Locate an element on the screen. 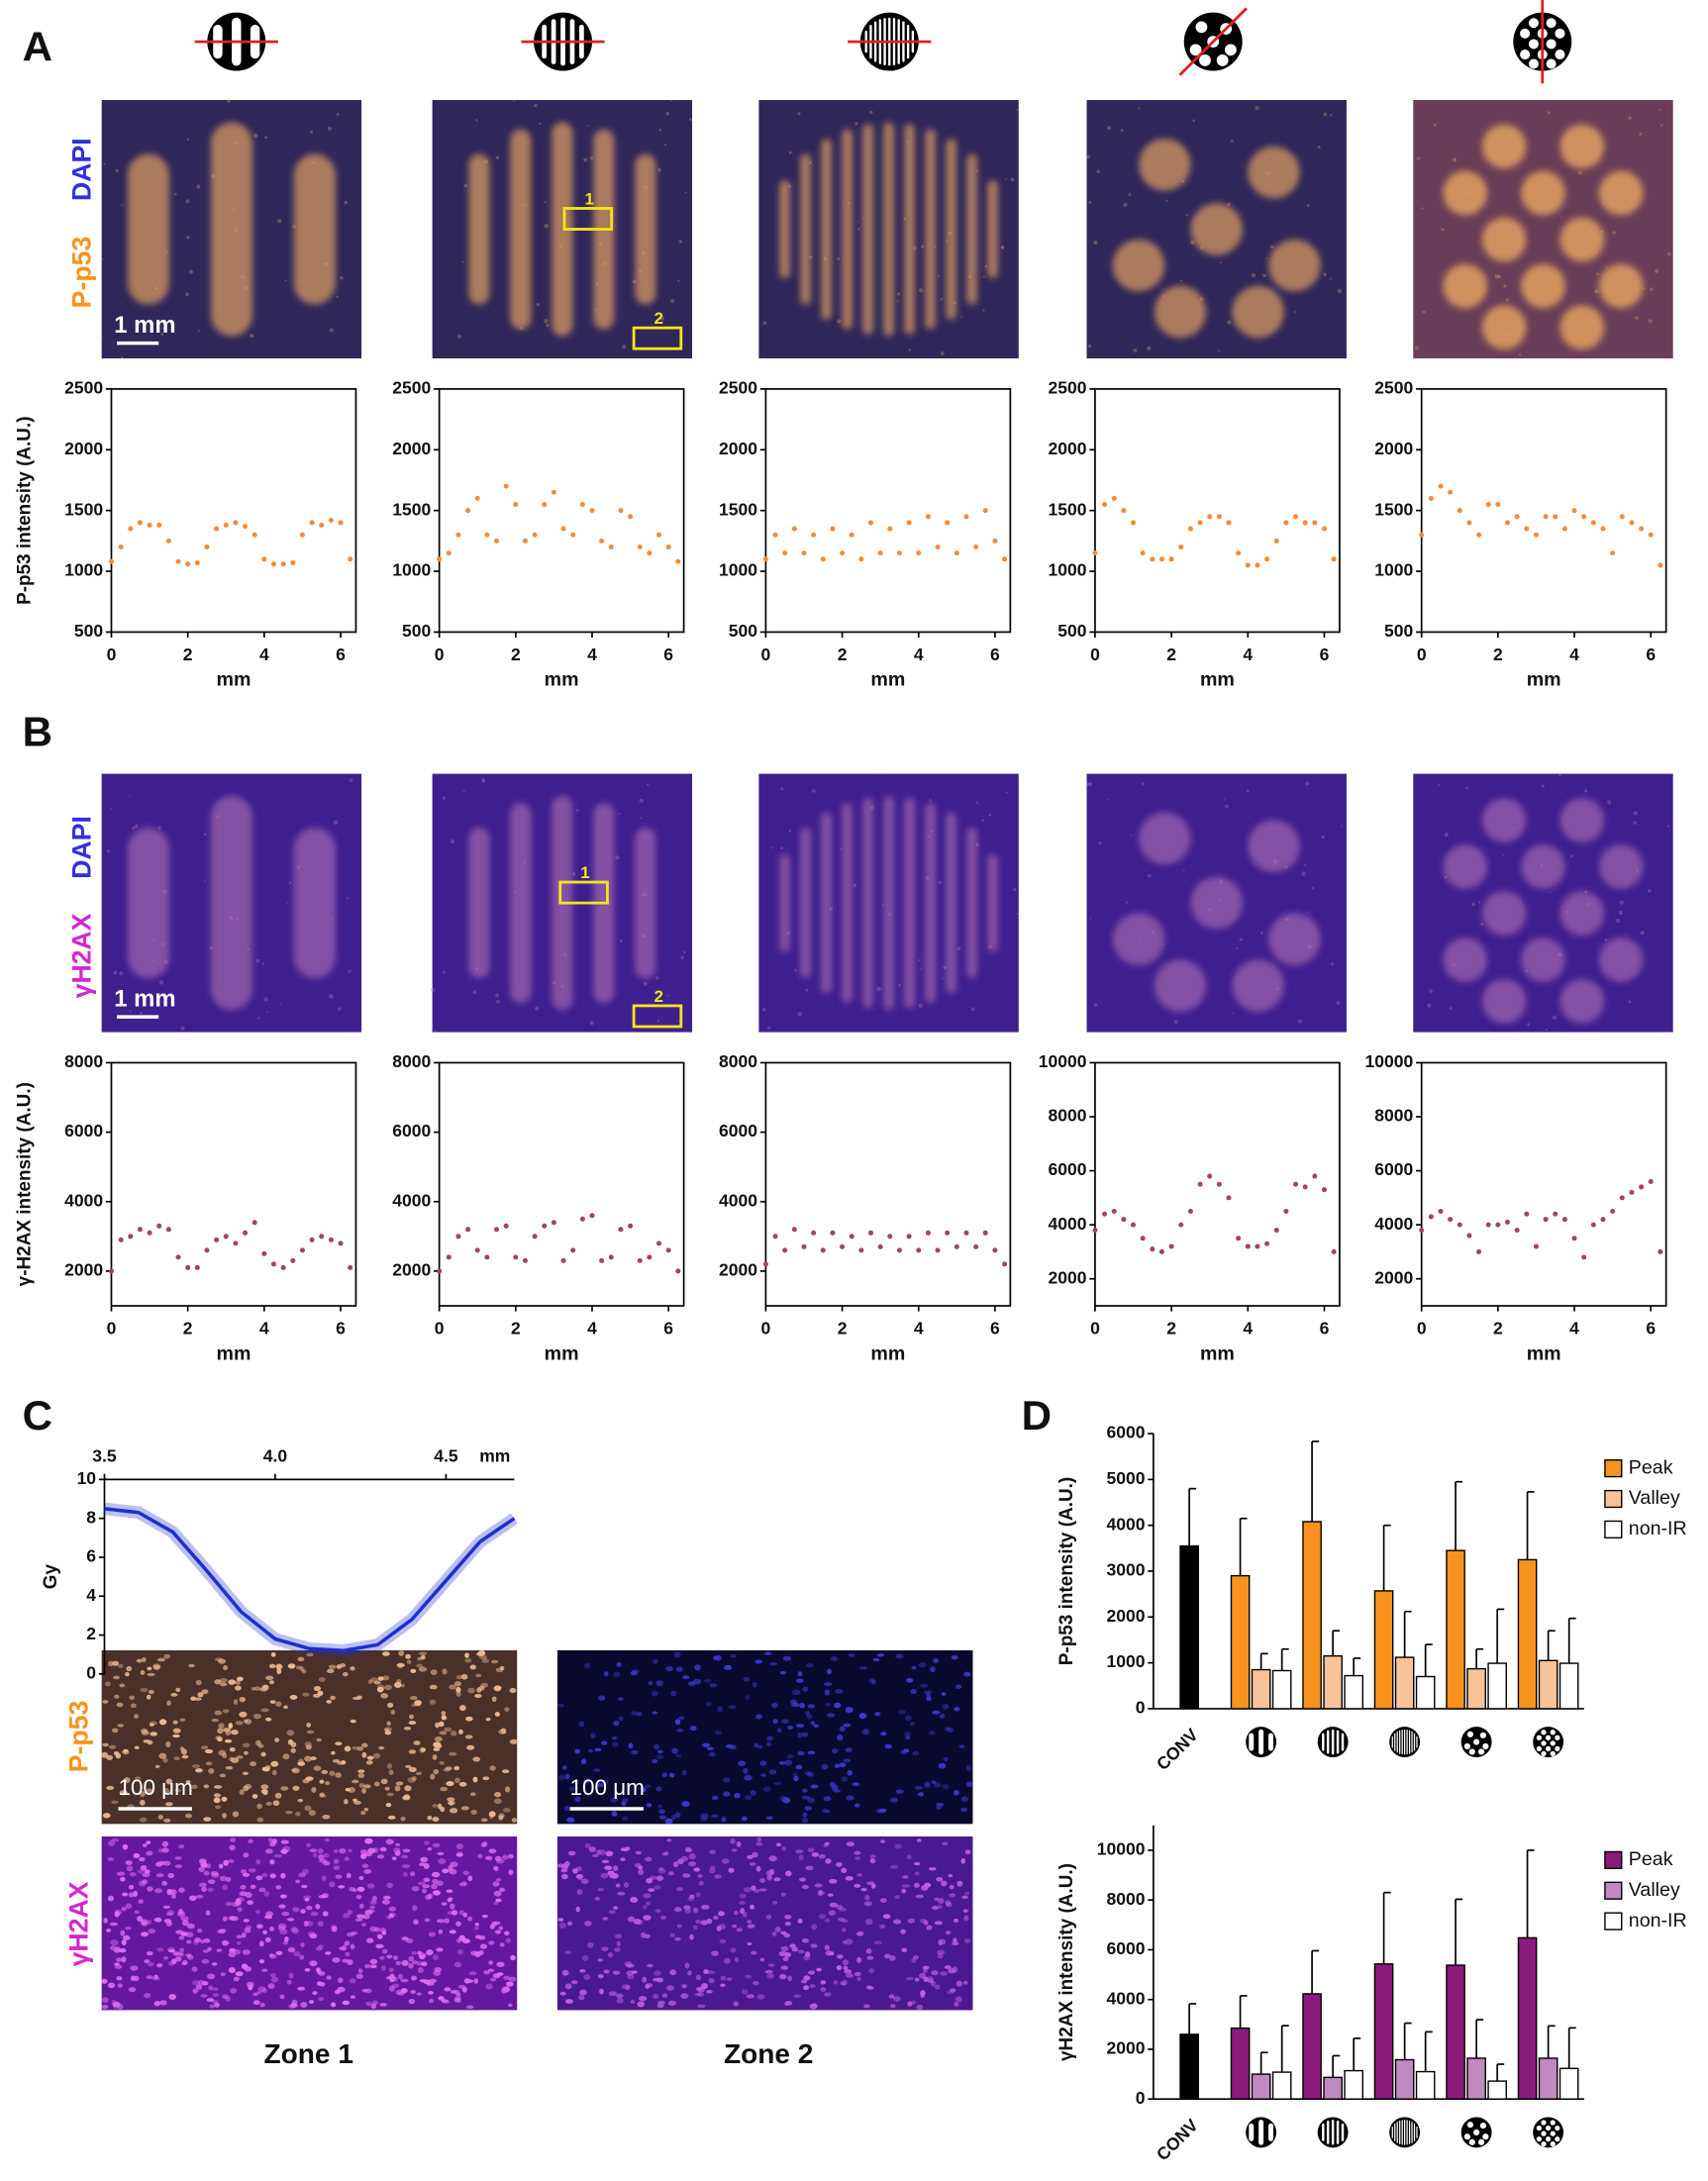  x-tick-label: 6 is located at coordinates (341, 1328).